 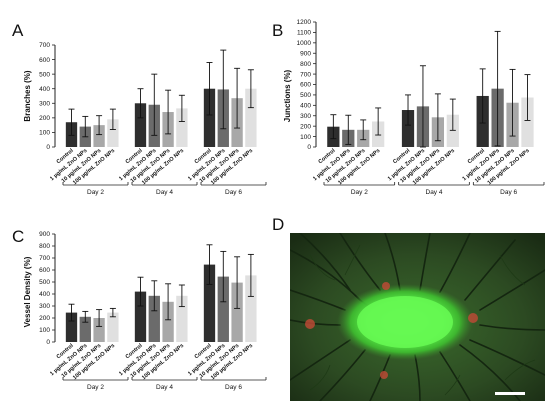 What do you see at coordinates (44, 282) in the screenshot?
I see `y-tick-label-c: 500` at bounding box center [44, 282].